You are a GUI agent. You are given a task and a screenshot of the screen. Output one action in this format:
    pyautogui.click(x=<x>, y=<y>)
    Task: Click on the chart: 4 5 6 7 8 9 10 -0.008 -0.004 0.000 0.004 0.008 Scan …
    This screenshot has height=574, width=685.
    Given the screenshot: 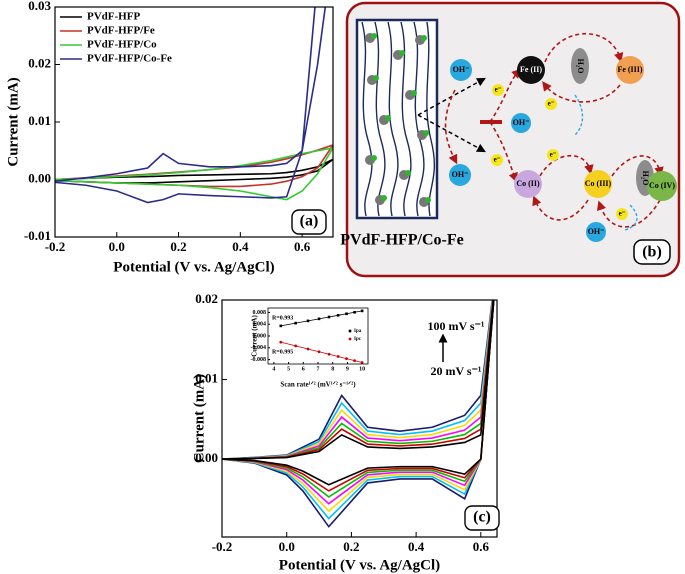 What is the action you would take?
    pyautogui.click(x=311, y=348)
    